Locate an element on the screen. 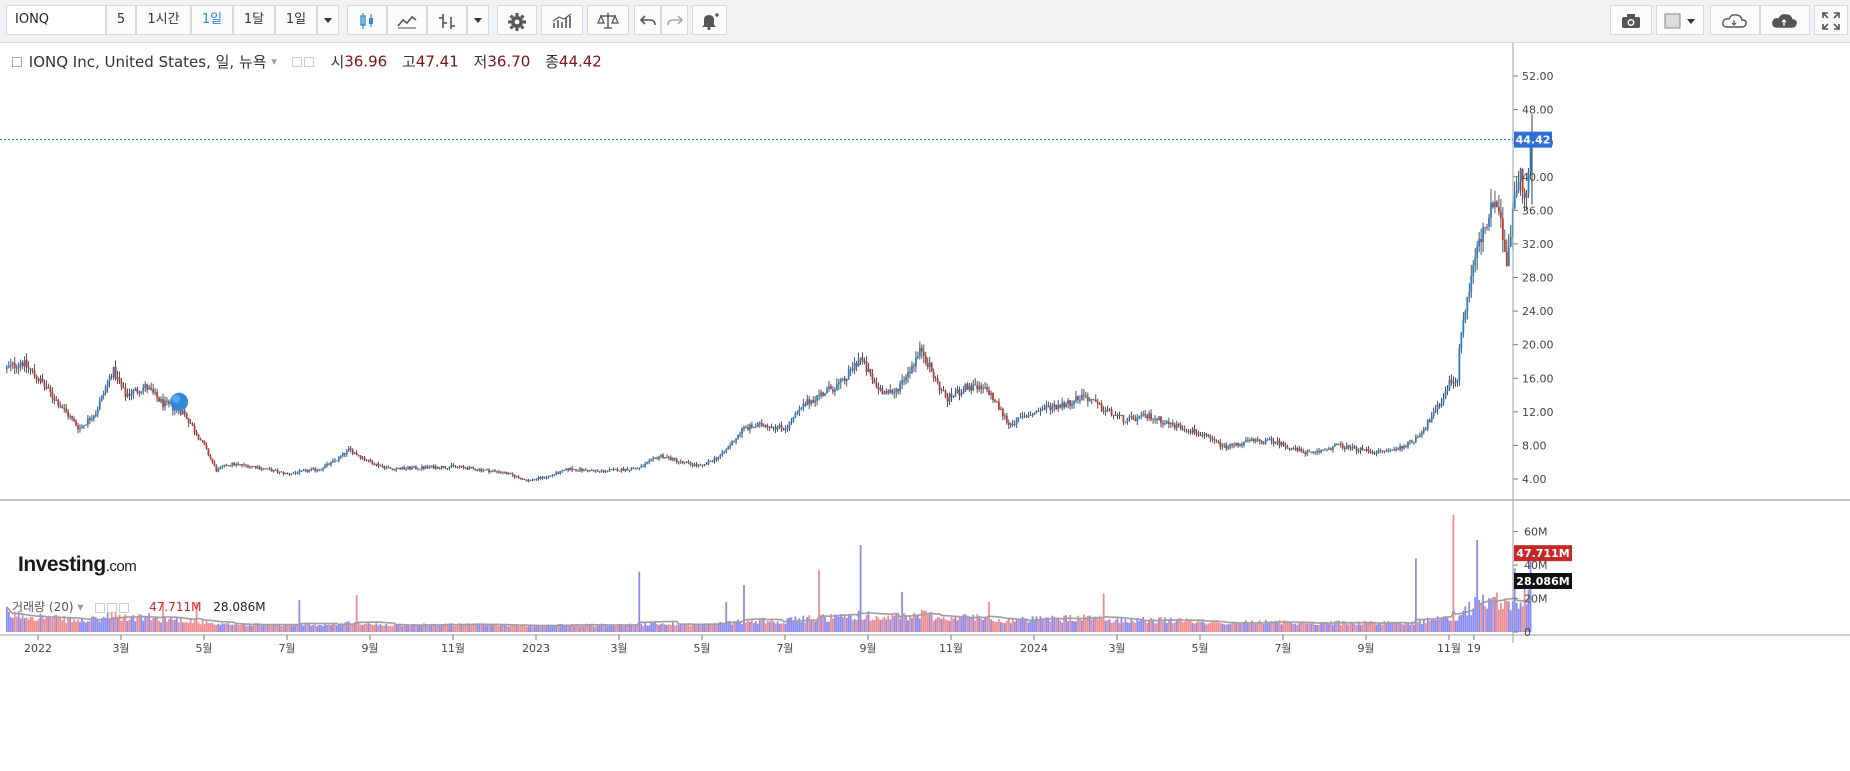 Image resolution: width=1850 pixels, height=771 pixels. legend-open-label: 시 is located at coordinates (337, 62).